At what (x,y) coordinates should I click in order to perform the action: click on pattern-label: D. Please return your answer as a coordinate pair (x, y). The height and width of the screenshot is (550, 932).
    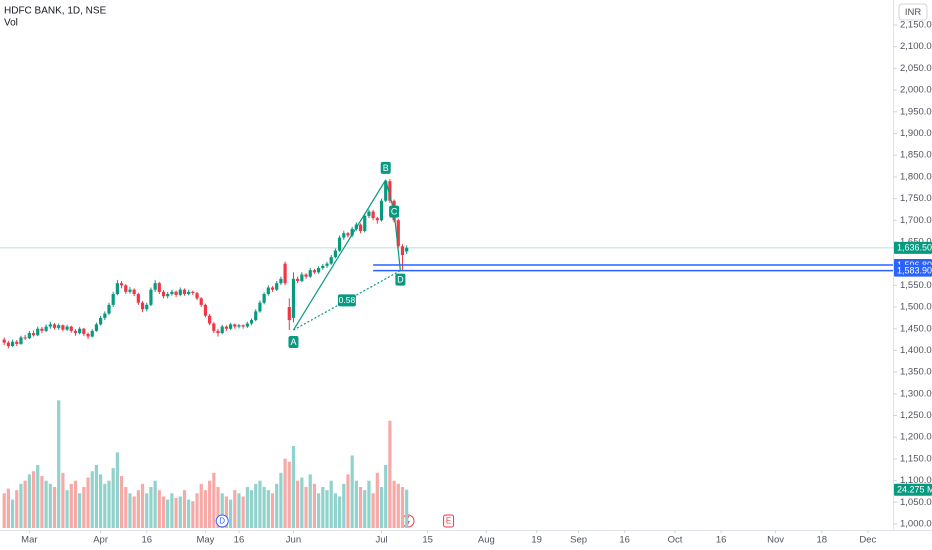
    Looking at the image, I should click on (400, 280).